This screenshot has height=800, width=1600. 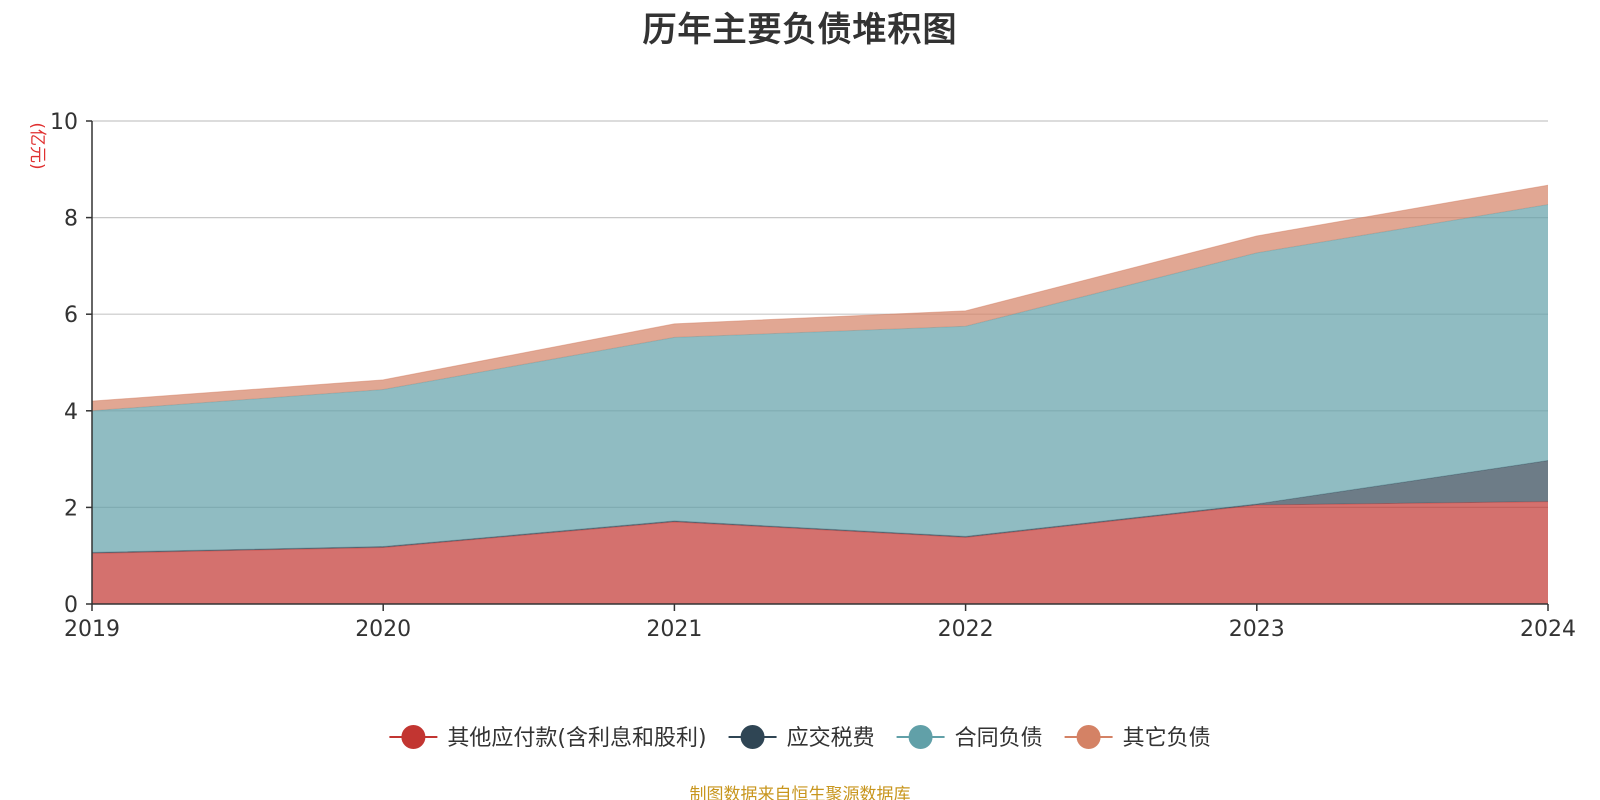 What do you see at coordinates (92, 629) in the screenshot?
I see `x-tick-label: 2019` at bounding box center [92, 629].